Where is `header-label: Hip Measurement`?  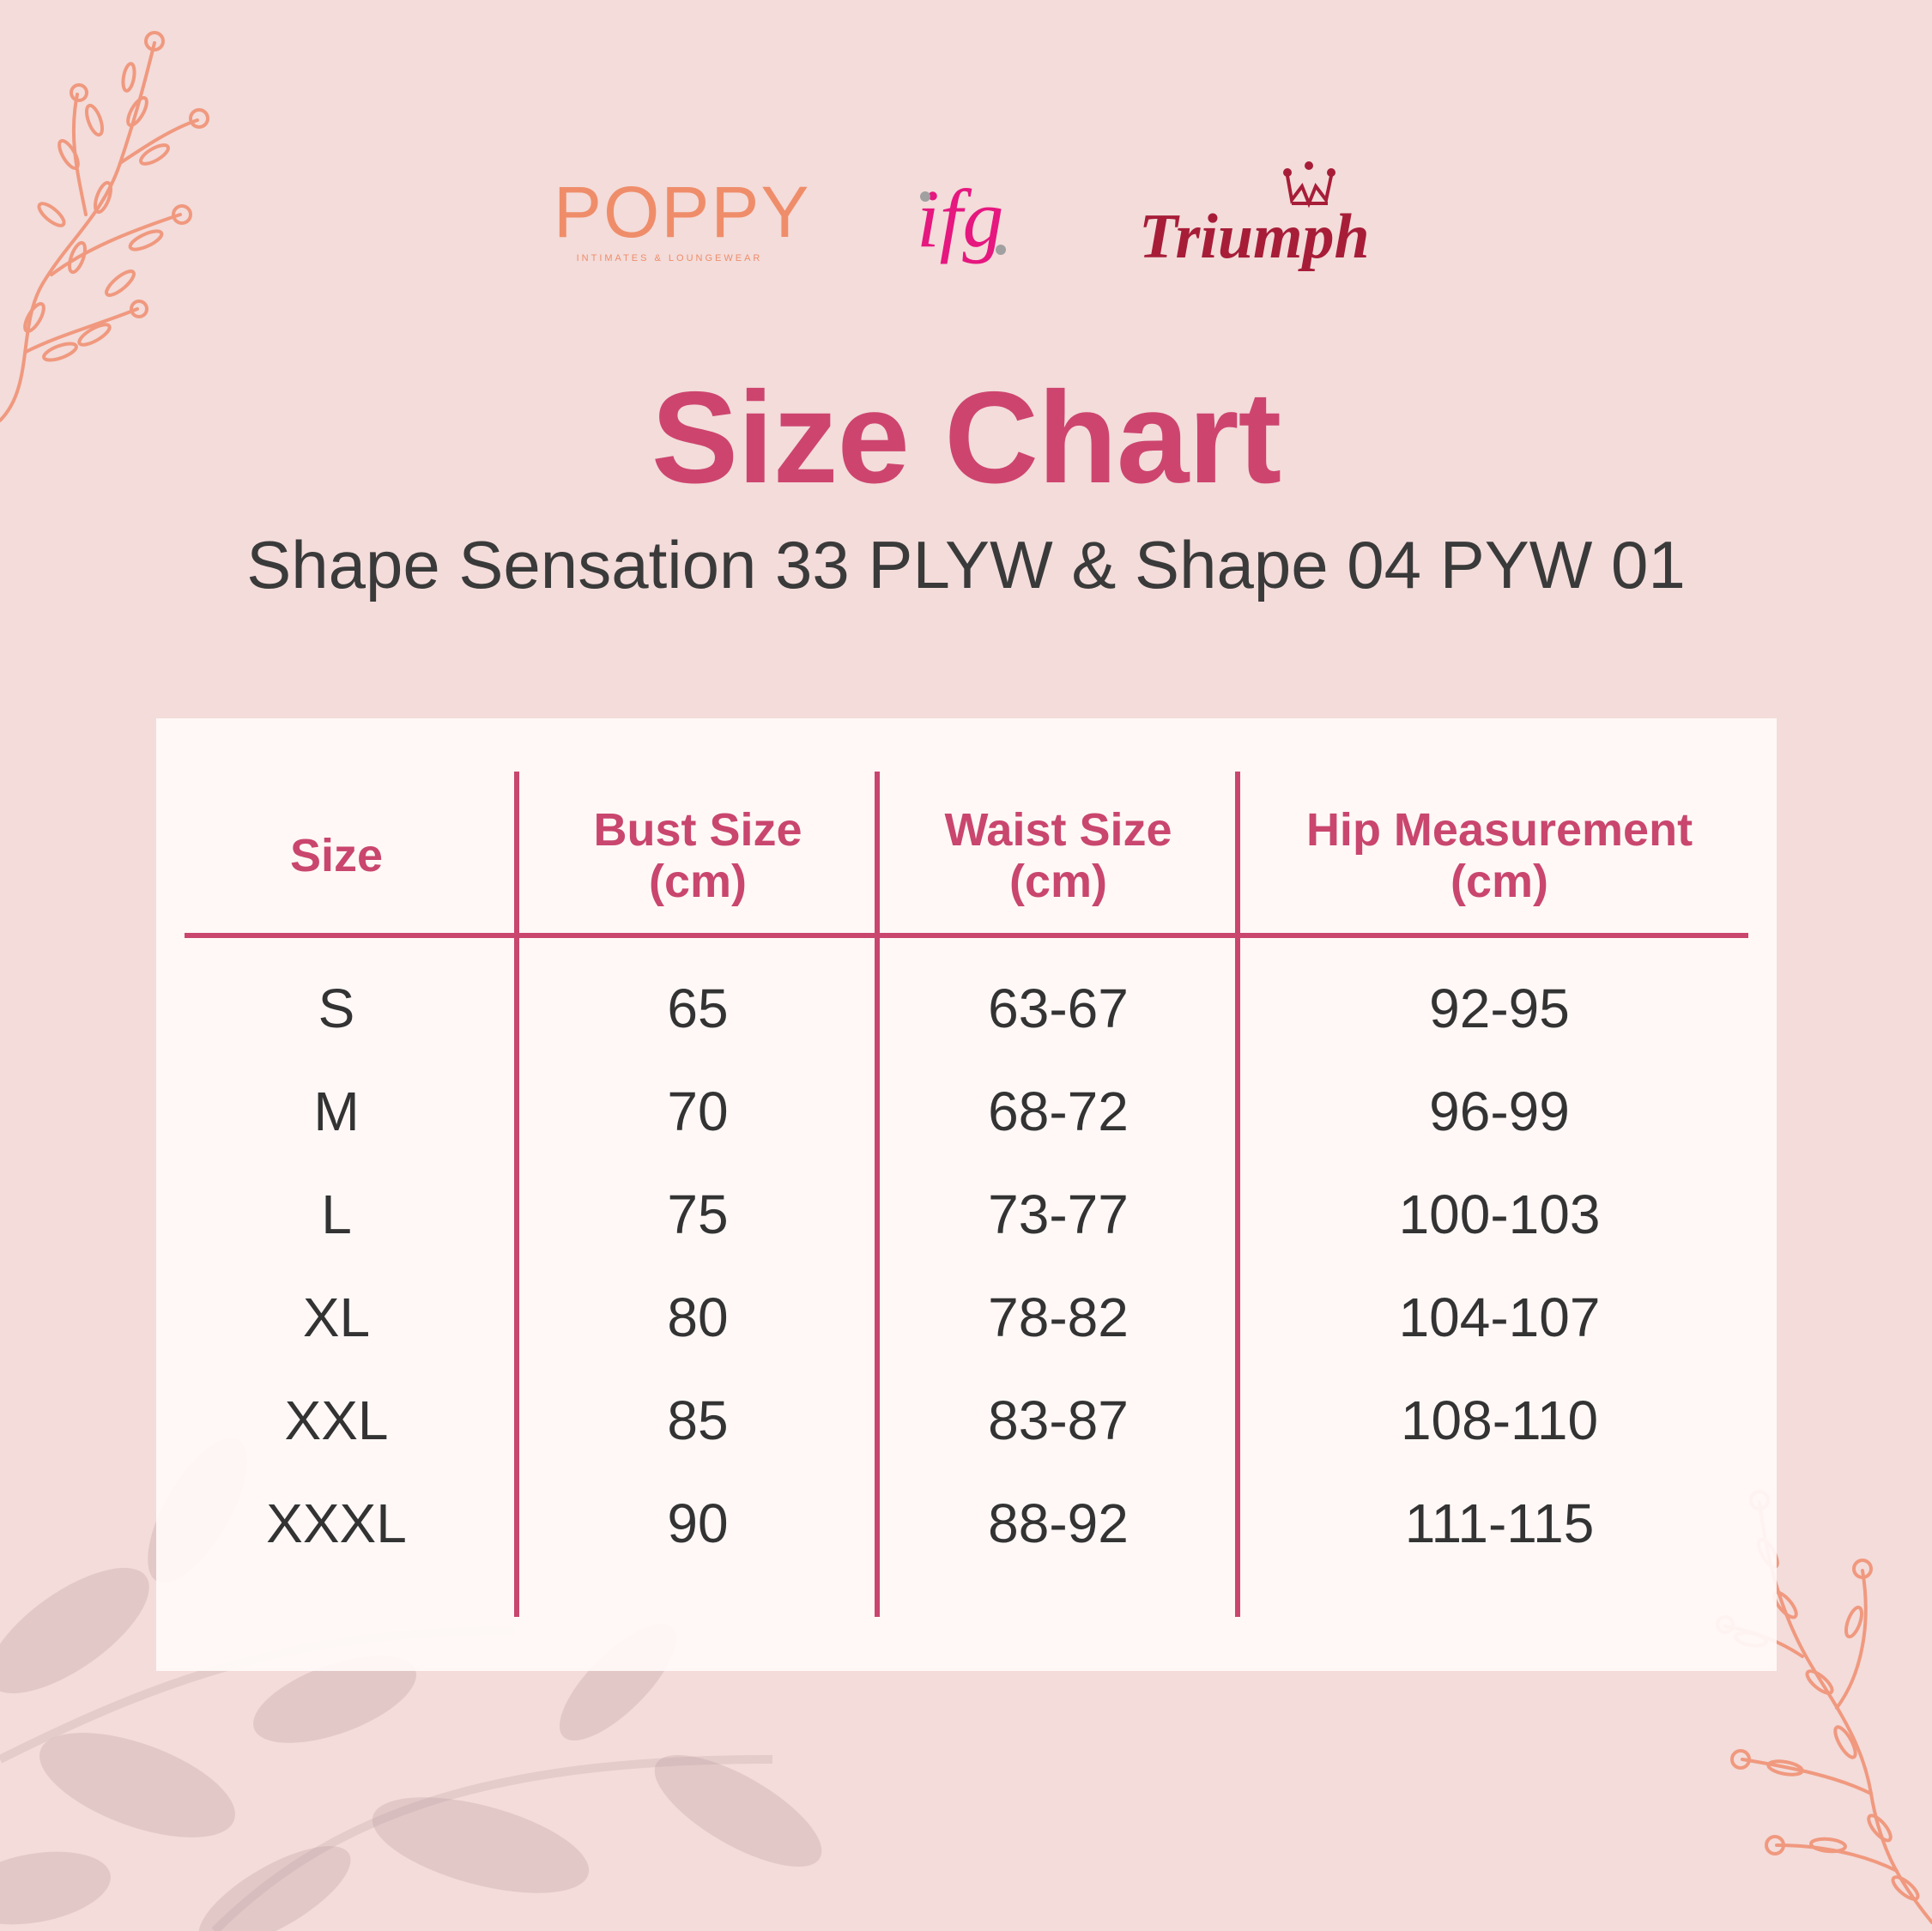 header-label: Hip Measurement is located at coordinates (1499, 830).